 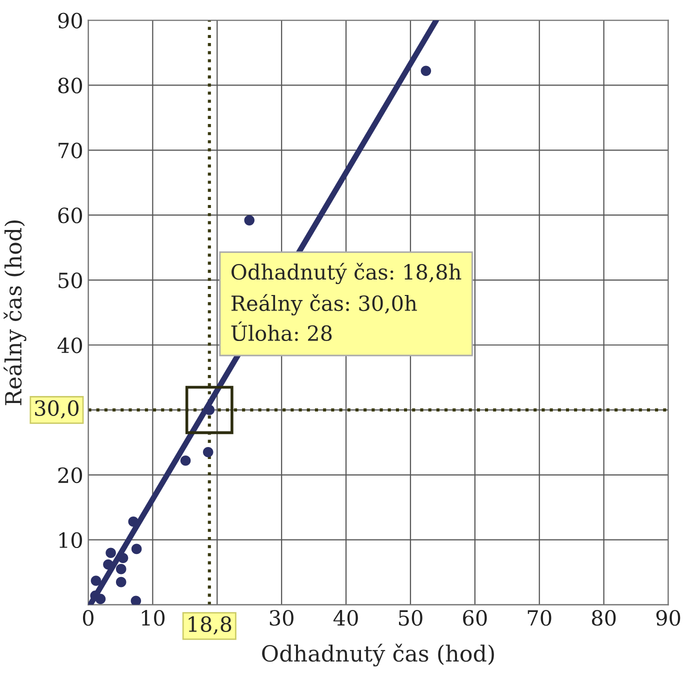 What do you see at coordinates (346, 302) in the screenshot?
I see `annotation: Odhadnutý čas: 18,8h Reálny čas: 30,0h Úloha: 28` at bounding box center [346, 302].